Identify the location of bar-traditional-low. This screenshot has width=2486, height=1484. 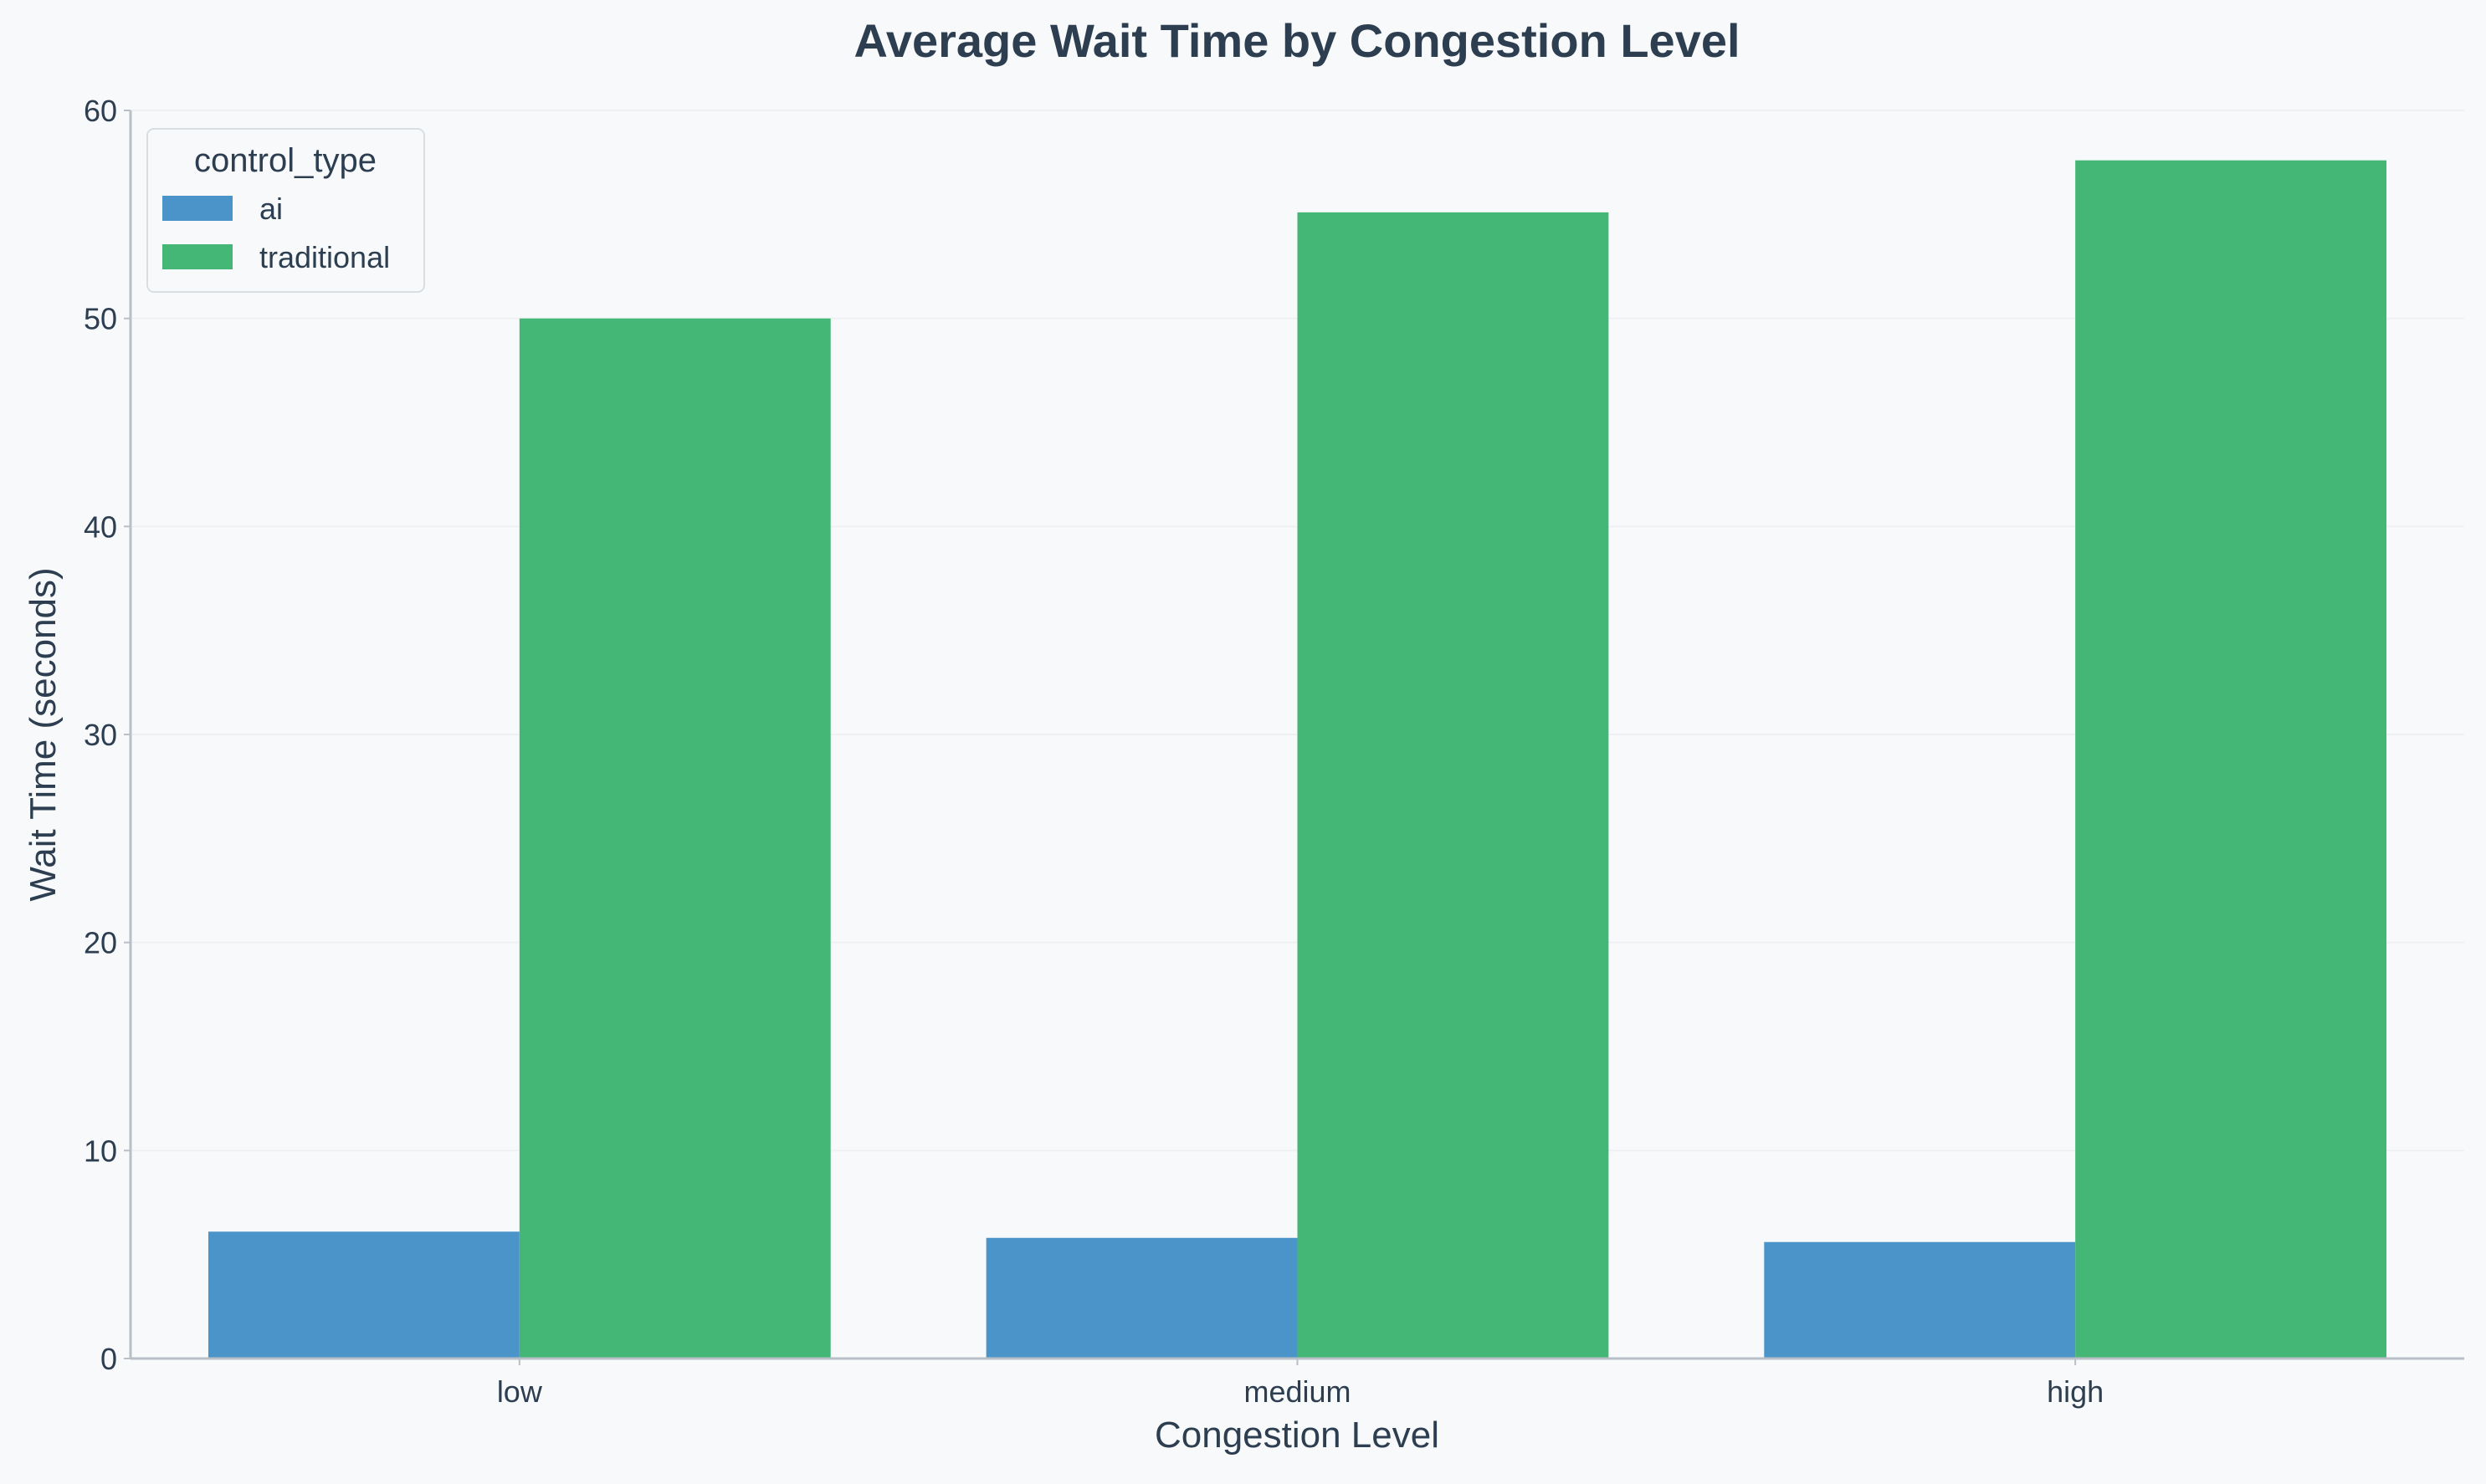
(675, 838).